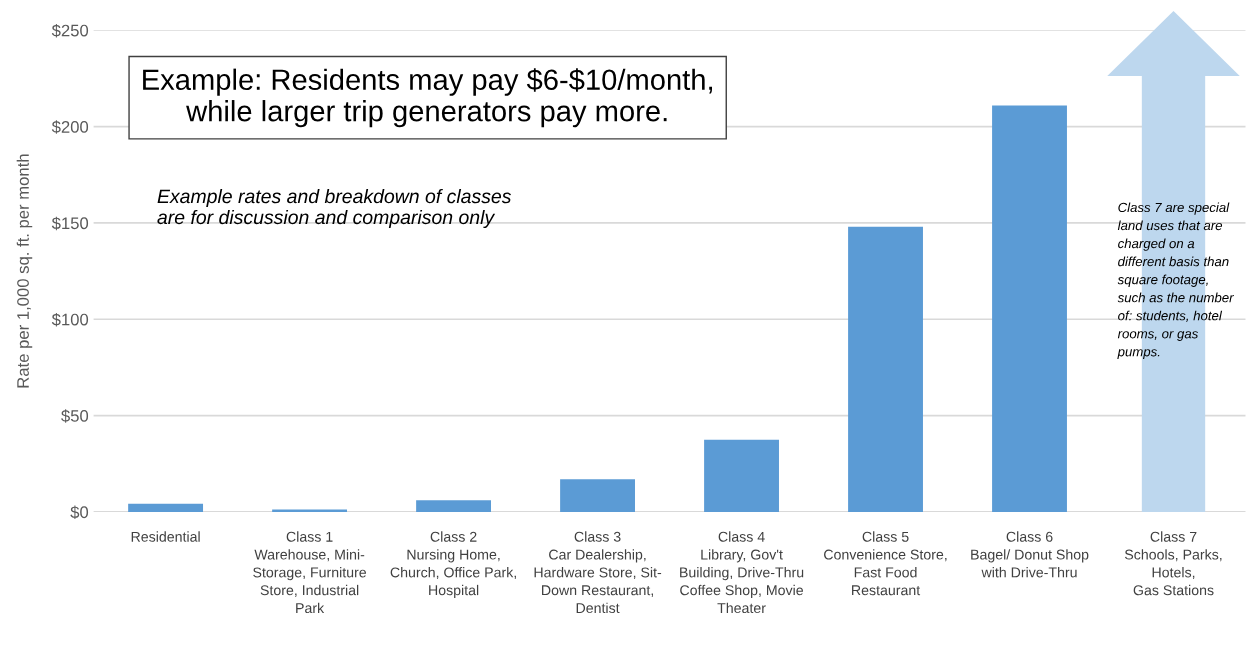  What do you see at coordinates (70, 127) in the screenshot?
I see `y-tick-label: $200` at bounding box center [70, 127].